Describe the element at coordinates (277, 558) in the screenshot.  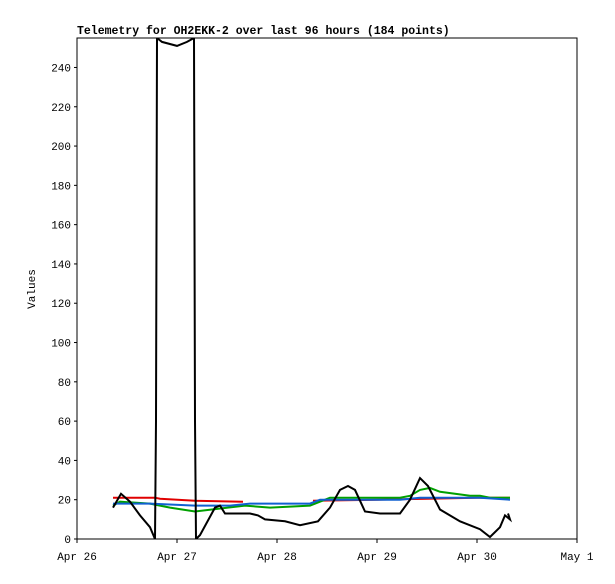
I see `x-tick-label: Apr 28` at that location.